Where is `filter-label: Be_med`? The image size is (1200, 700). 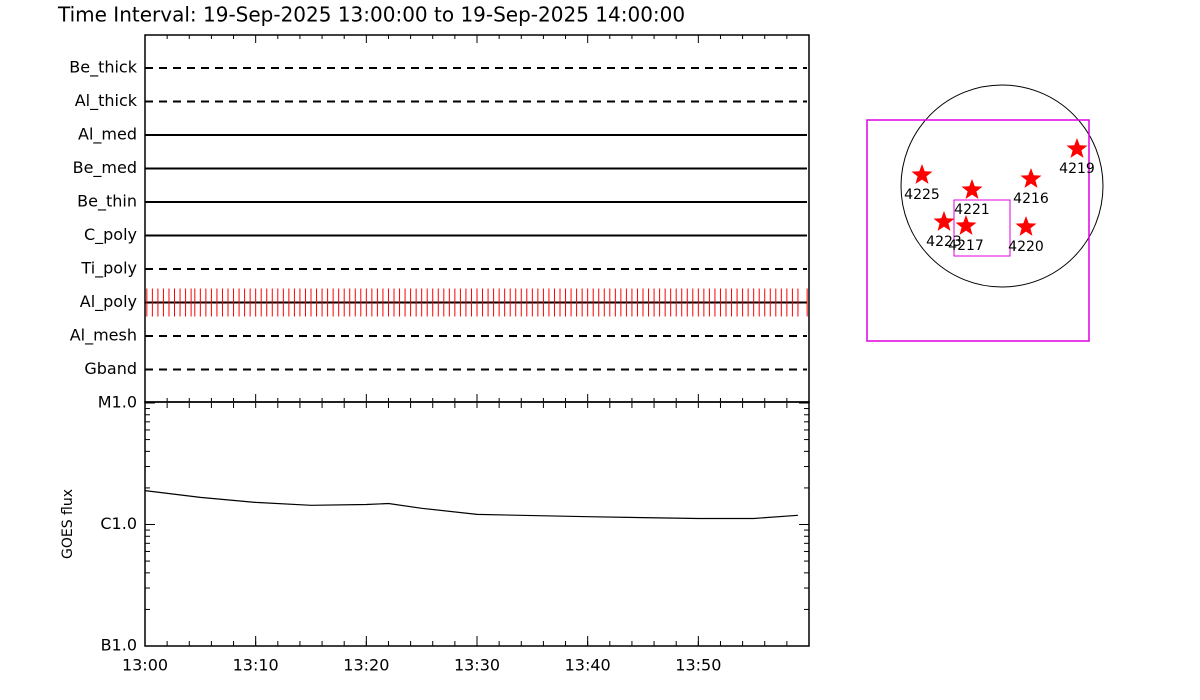 filter-label: Be_med is located at coordinates (105, 168).